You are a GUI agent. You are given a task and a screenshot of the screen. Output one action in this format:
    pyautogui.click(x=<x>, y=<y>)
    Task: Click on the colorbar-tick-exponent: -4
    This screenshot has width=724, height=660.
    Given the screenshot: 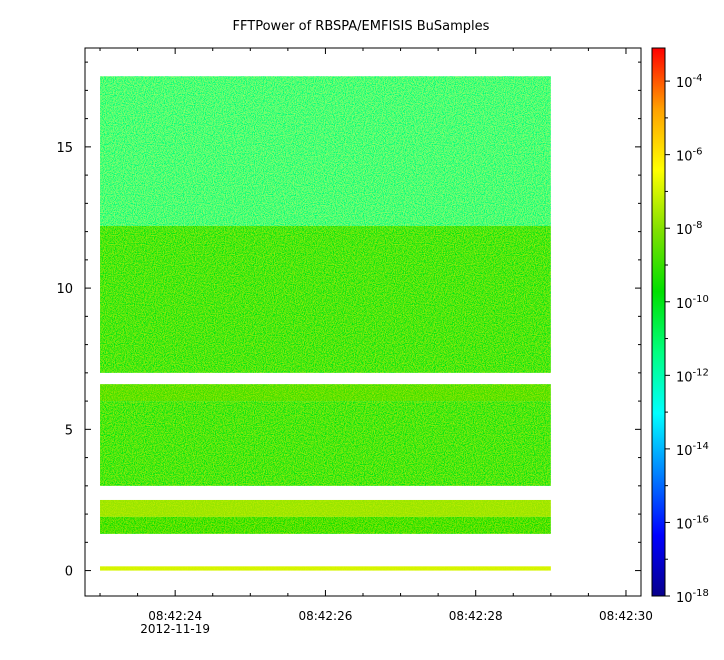 What is the action you would take?
    pyautogui.click(x=698, y=78)
    